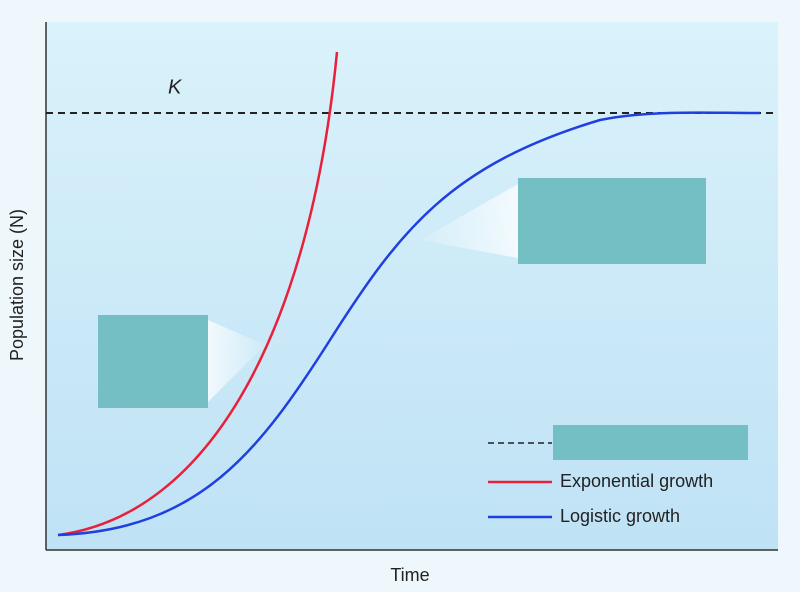 The image size is (800, 592). I want to click on legend-label: Logistic growth, so click(620, 516).